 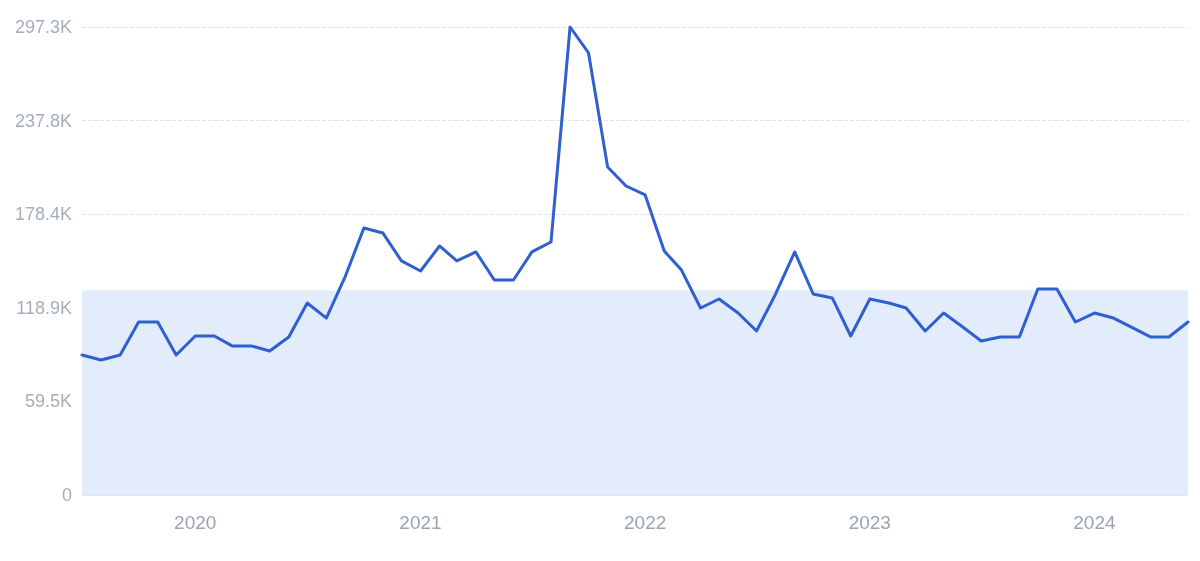 I want to click on y-tick-label: 59.5K, so click(x=48, y=401).